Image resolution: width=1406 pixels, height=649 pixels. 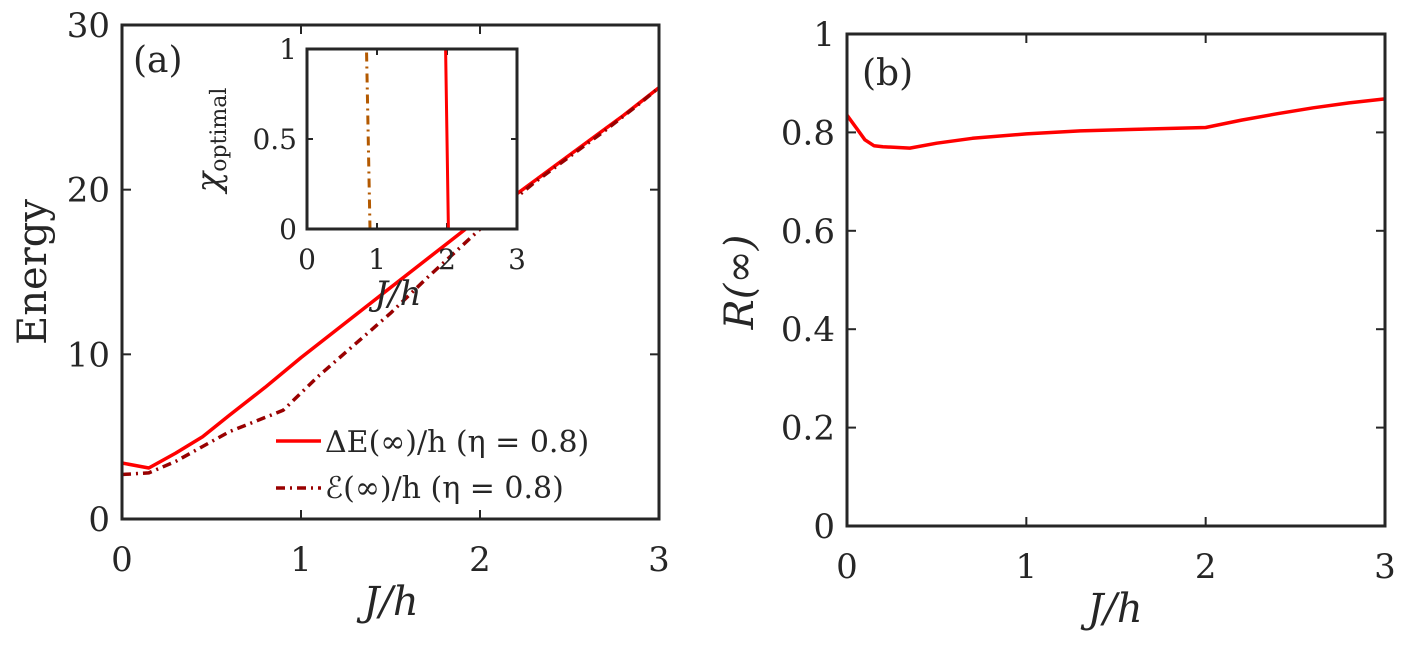 What do you see at coordinates (88, 26) in the screenshot?
I see `panel-a-y-tick-label: 30` at bounding box center [88, 26].